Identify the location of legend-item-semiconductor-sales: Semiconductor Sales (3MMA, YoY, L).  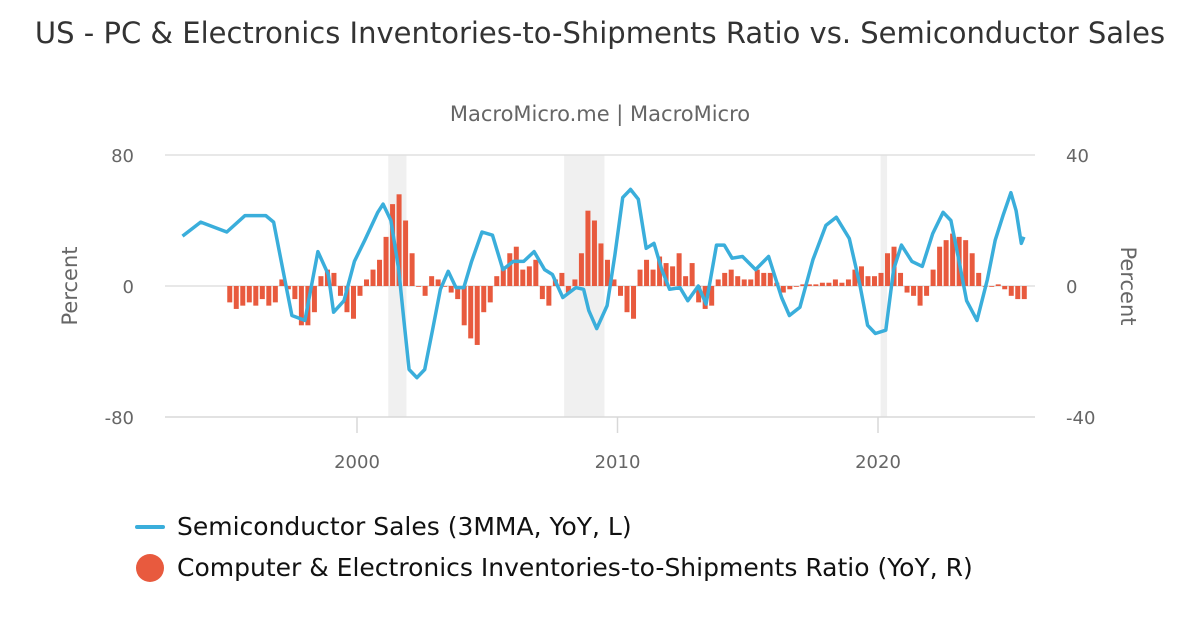
(383, 526).